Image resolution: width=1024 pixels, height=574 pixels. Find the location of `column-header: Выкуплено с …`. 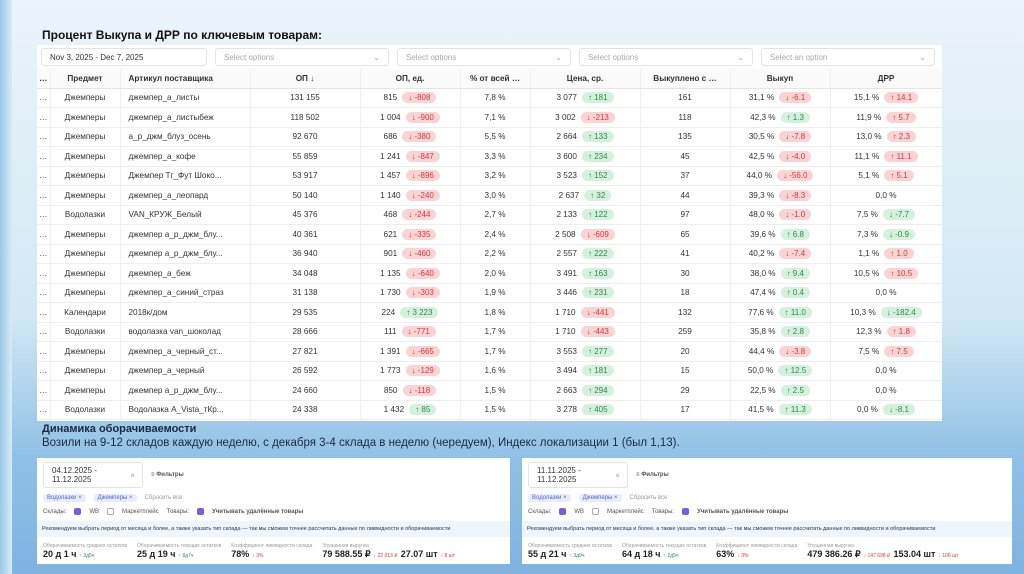

column-header: Выкуплено с … is located at coordinates (685, 79).